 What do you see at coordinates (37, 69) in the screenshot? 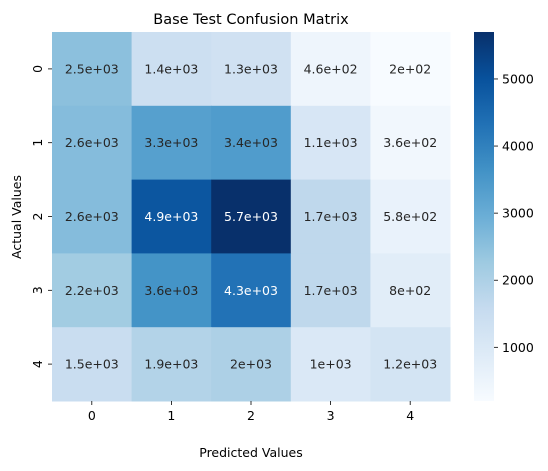
I see `y-tick-label: 0` at bounding box center [37, 69].